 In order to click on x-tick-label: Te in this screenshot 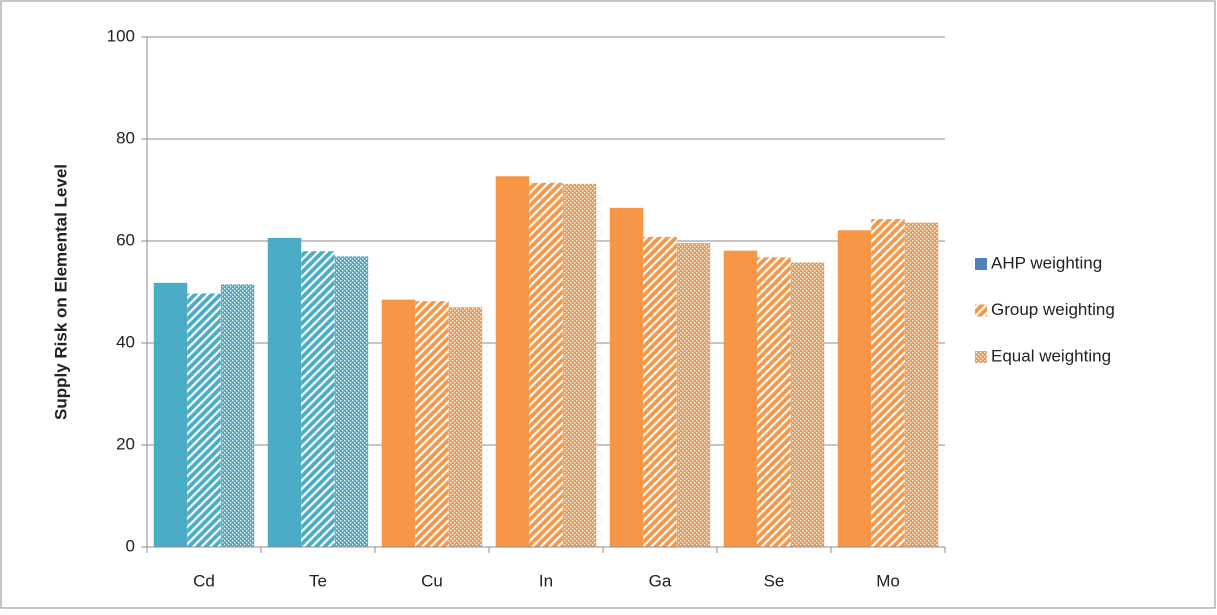, I will do `click(318, 580)`.